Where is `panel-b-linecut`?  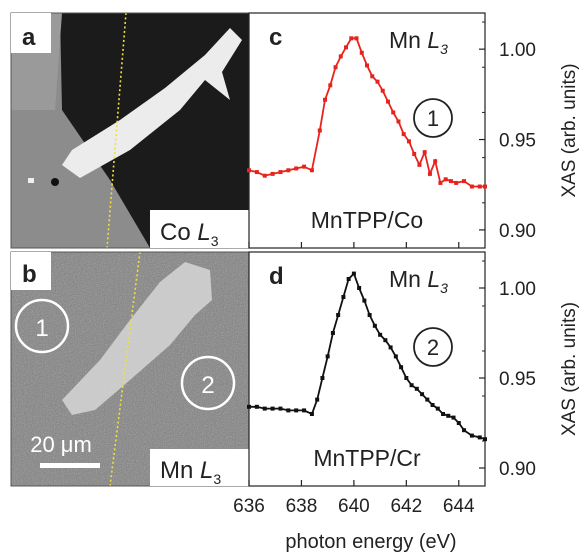 panel-b-linecut is located at coordinates (125, 369).